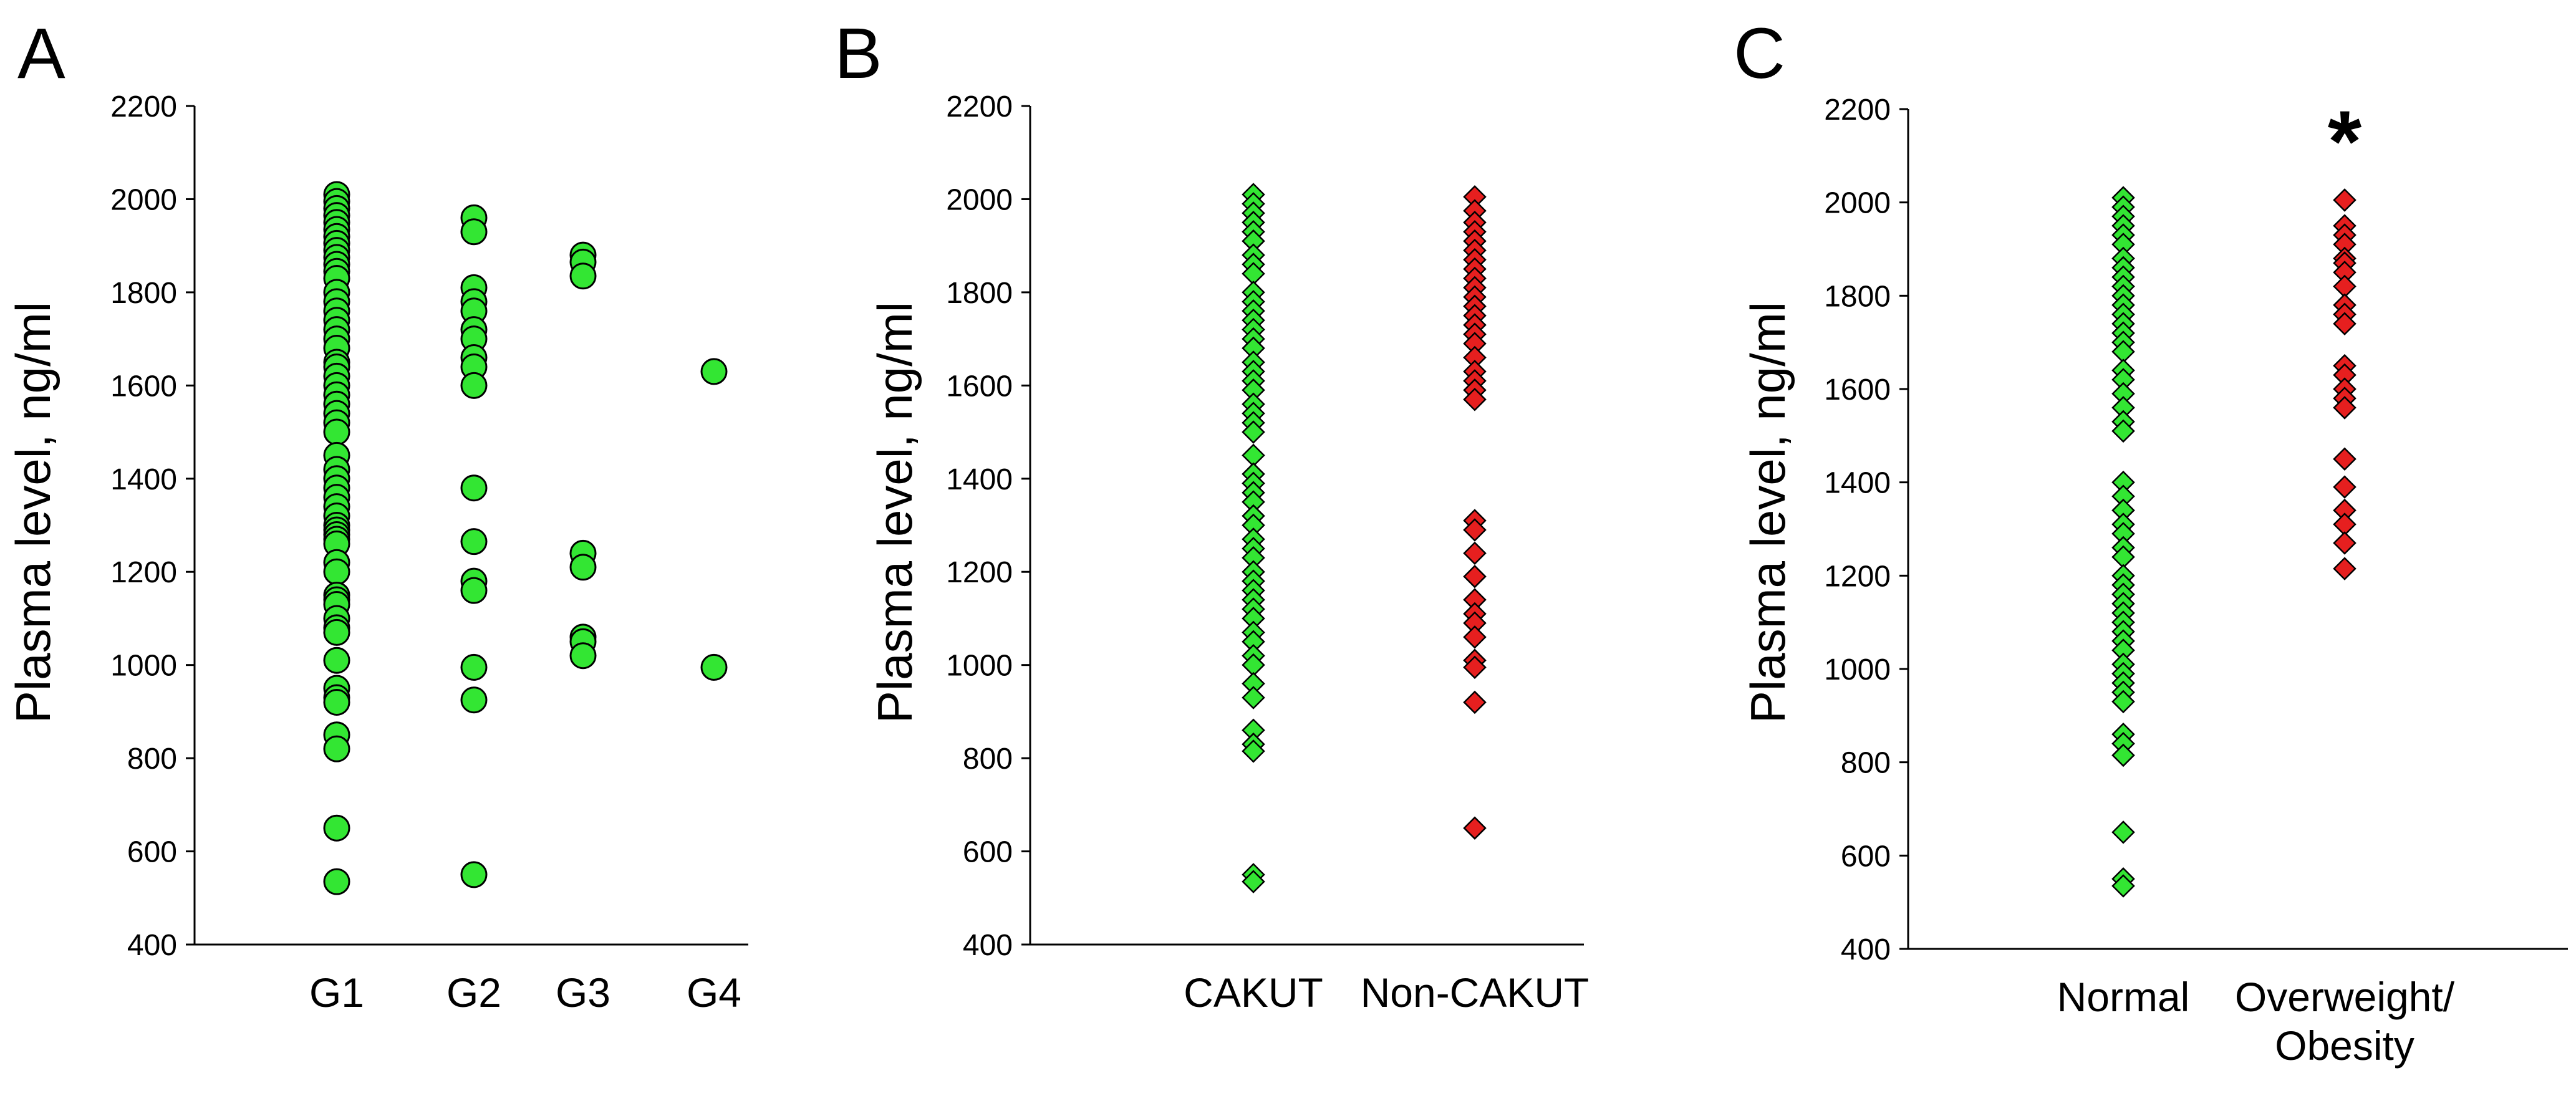  I want to click on x-tick-label: CAKUT, so click(1253, 992).